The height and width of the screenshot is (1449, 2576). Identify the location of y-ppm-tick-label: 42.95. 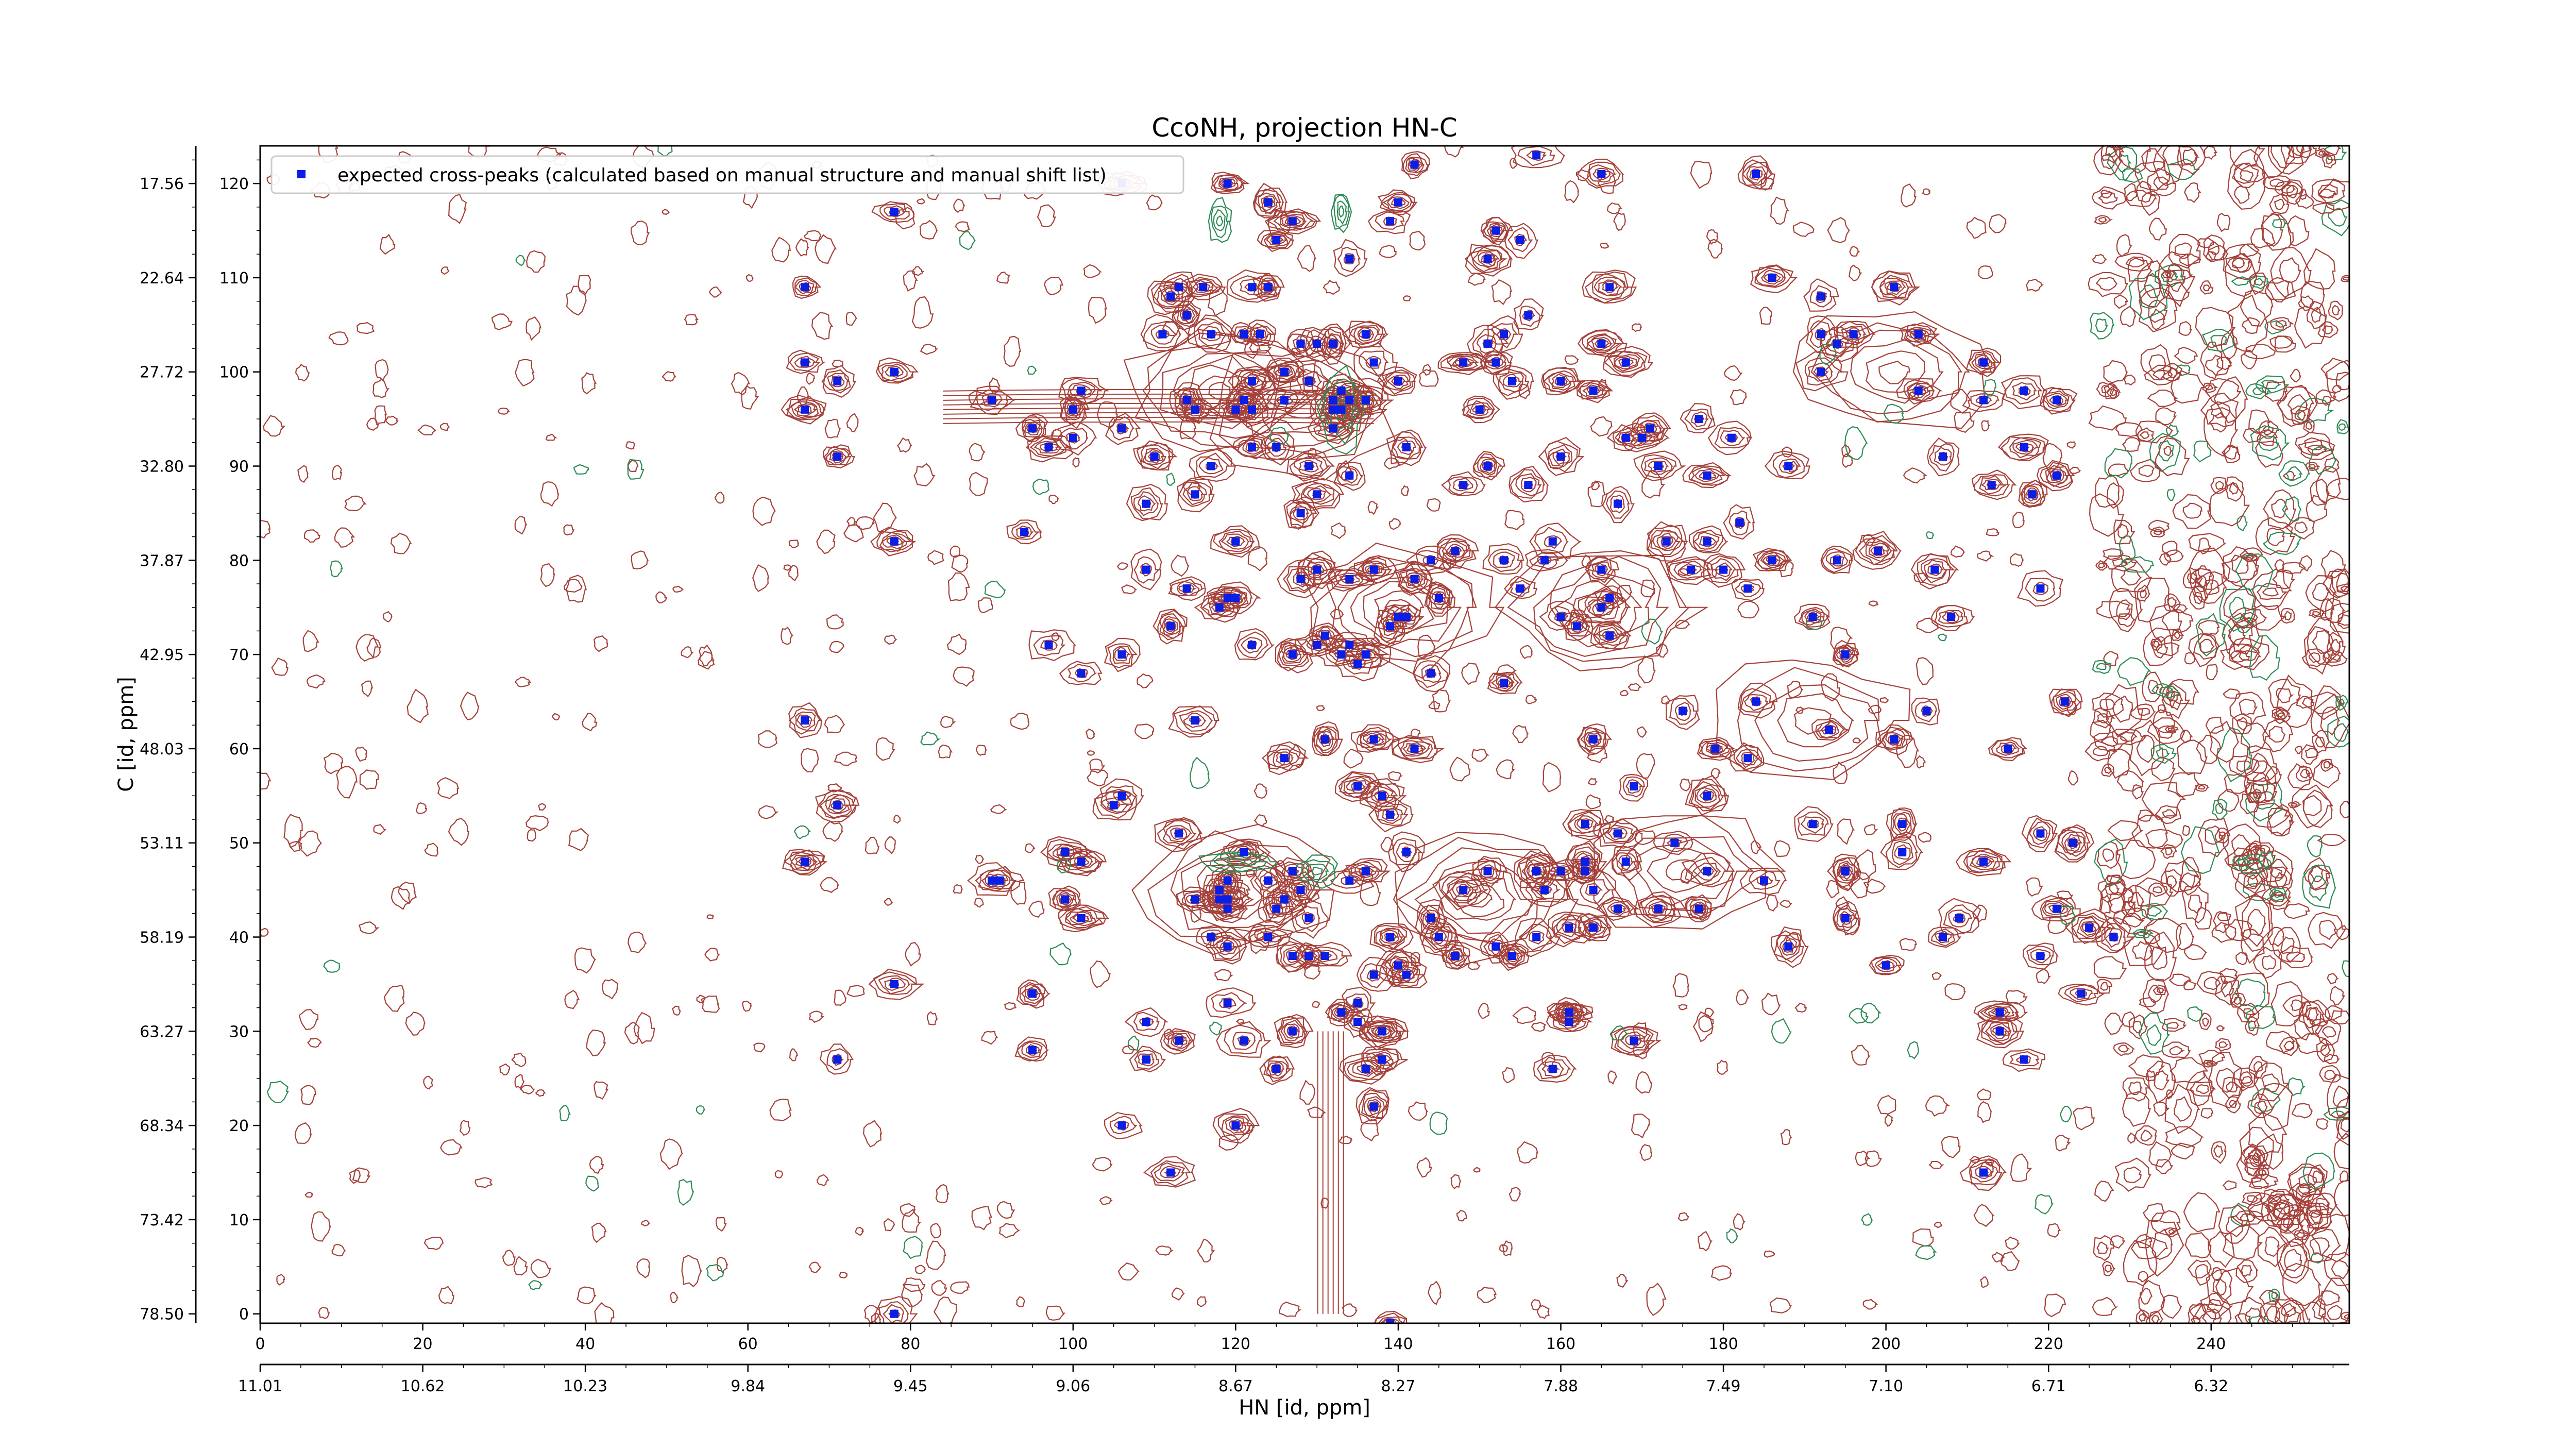
(162, 655).